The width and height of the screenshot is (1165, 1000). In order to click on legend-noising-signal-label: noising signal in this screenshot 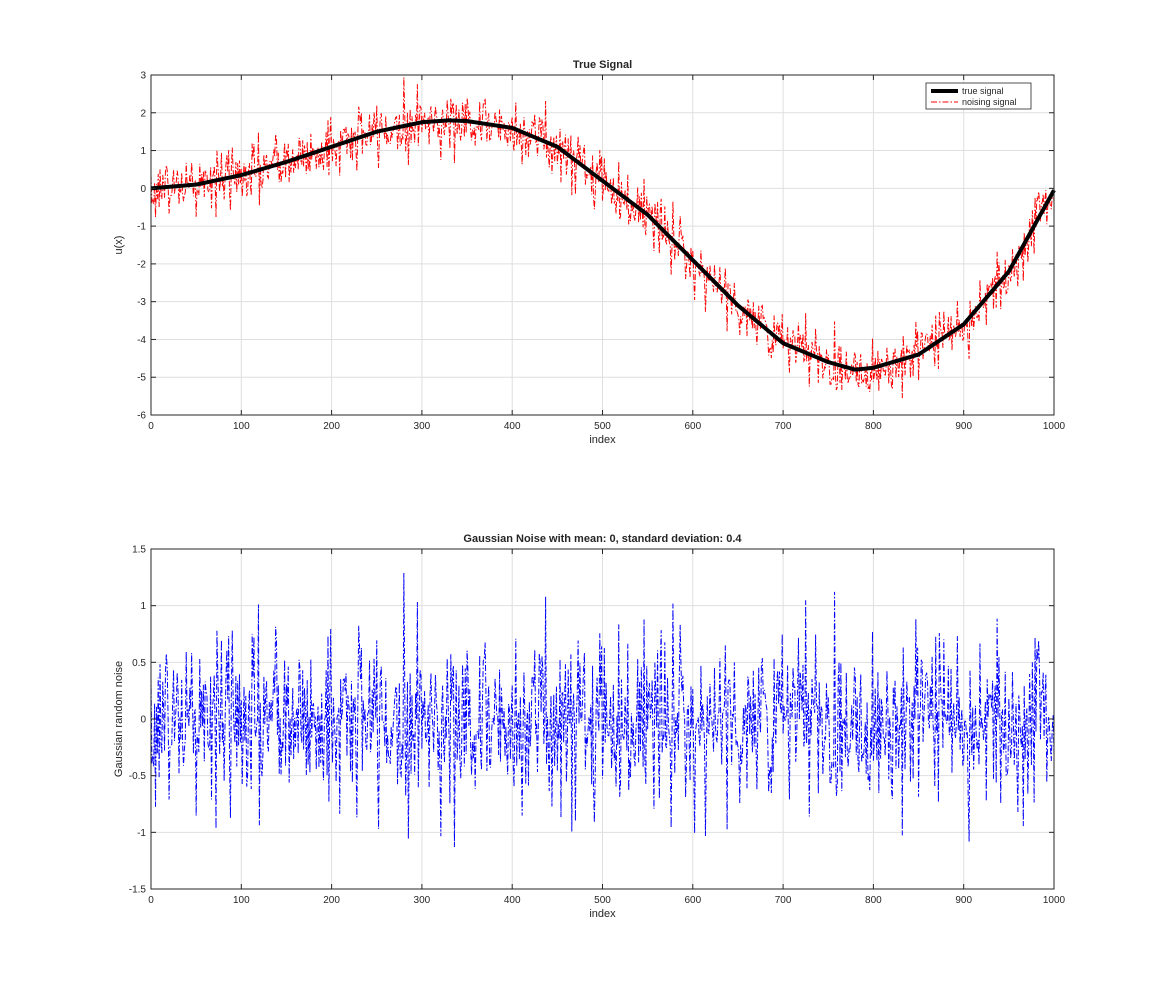, I will do `click(989, 102)`.